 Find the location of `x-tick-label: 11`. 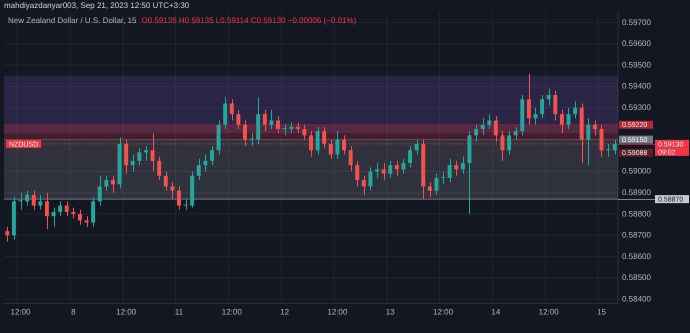

x-tick-label: 11 is located at coordinates (179, 311).